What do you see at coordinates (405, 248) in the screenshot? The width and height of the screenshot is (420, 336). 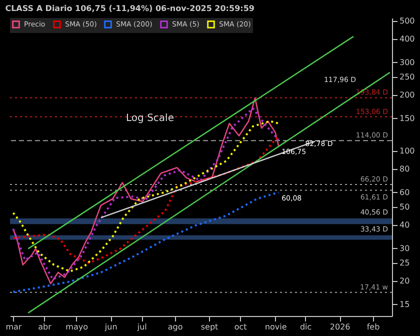 I see `y-tick-label: 30` at bounding box center [405, 248].